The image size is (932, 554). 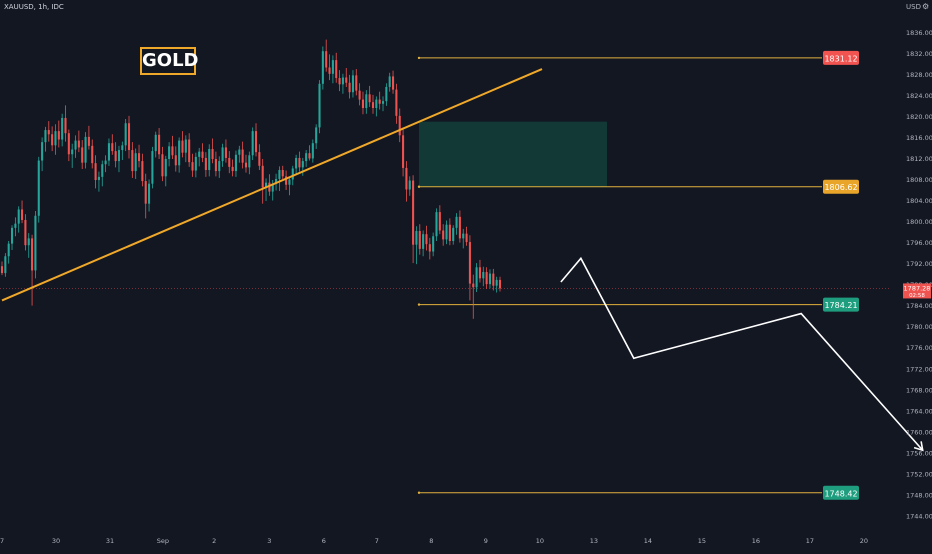 I want to click on level-price-tag, so click(x=841, y=492).